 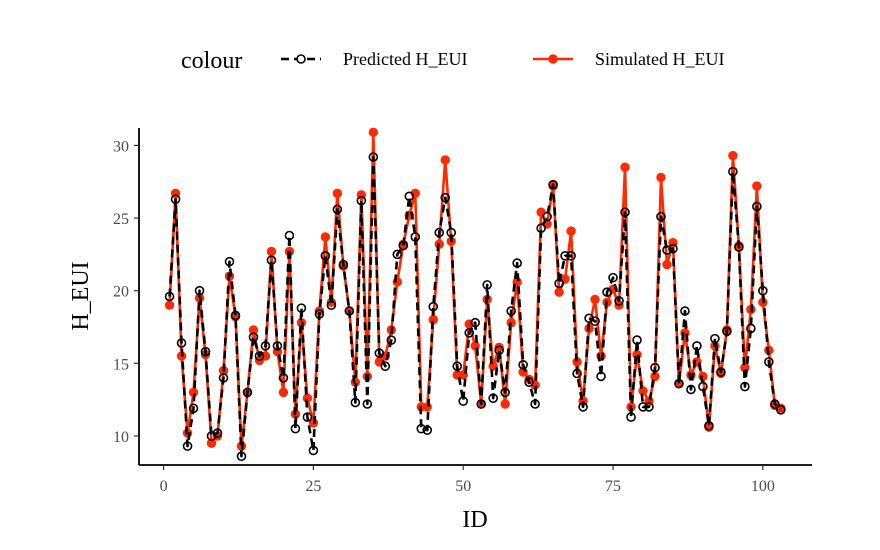 I want to click on x-tick-label: 0, so click(x=164, y=486).